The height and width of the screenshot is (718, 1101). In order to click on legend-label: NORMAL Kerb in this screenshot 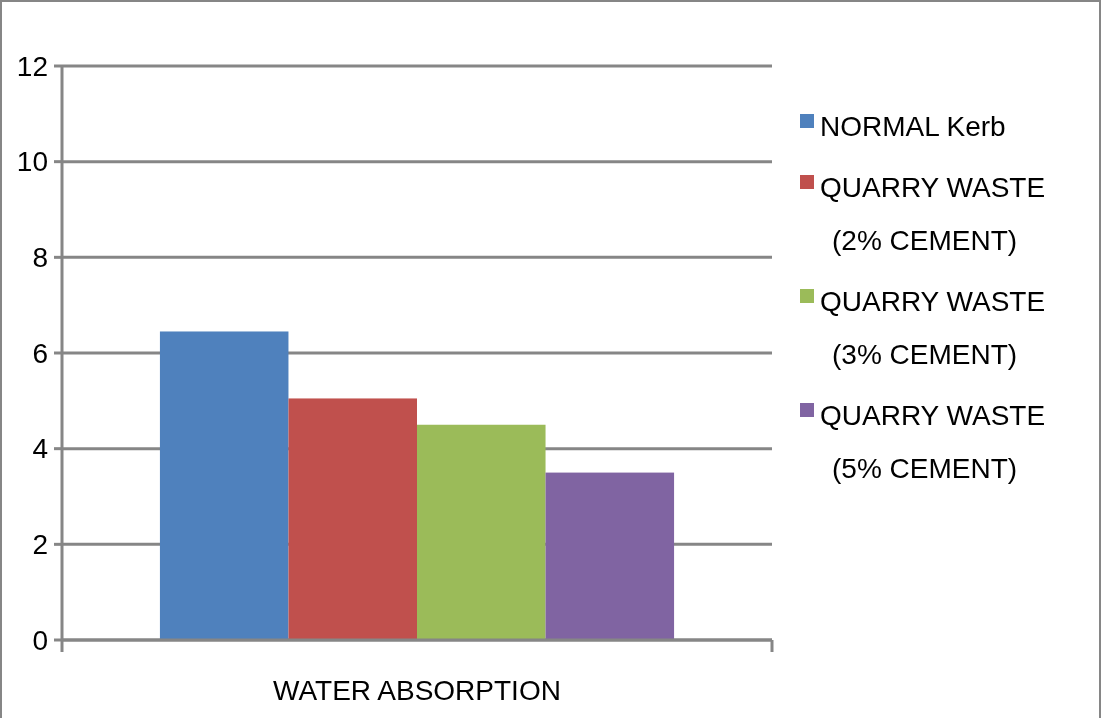, I will do `click(913, 126)`.